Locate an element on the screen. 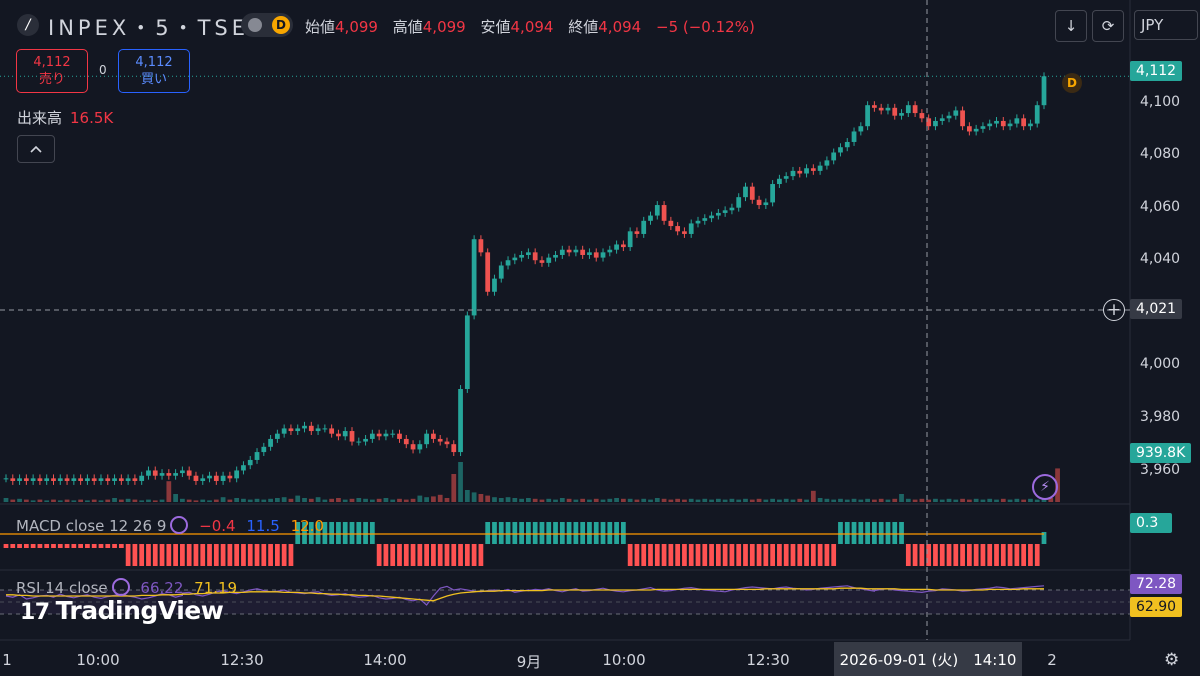 The height and width of the screenshot is (676, 1200). change-value: −5 (−0.12%) is located at coordinates (705, 27).